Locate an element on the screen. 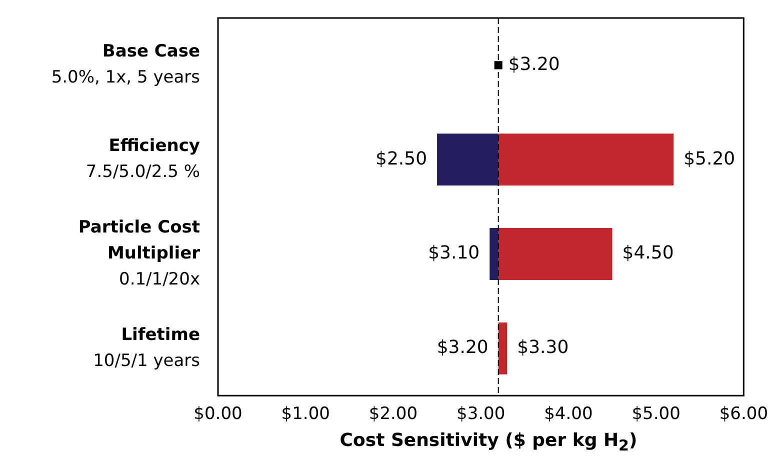  x-tick-label: $4.00 is located at coordinates (568, 414).